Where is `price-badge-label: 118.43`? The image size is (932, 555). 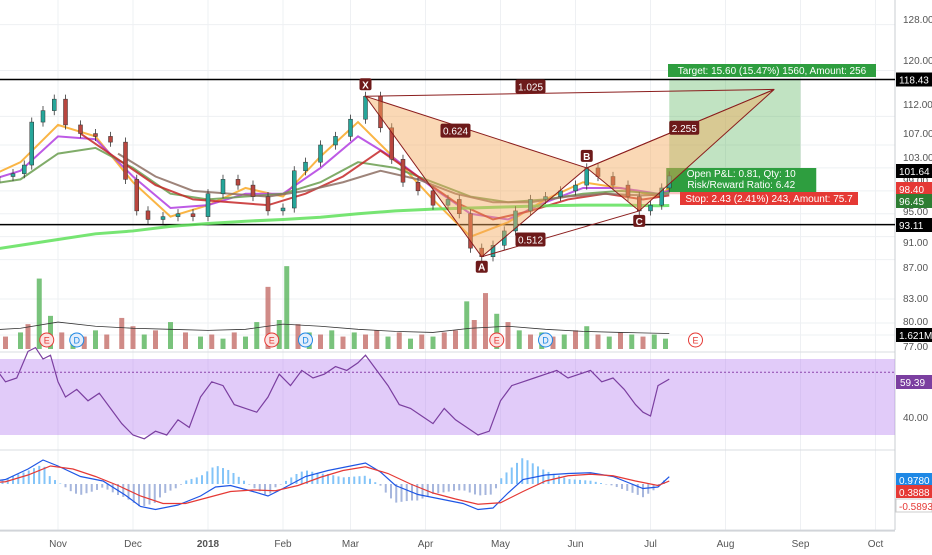 price-badge-label: 118.43 is located at coordinates (914, 81).